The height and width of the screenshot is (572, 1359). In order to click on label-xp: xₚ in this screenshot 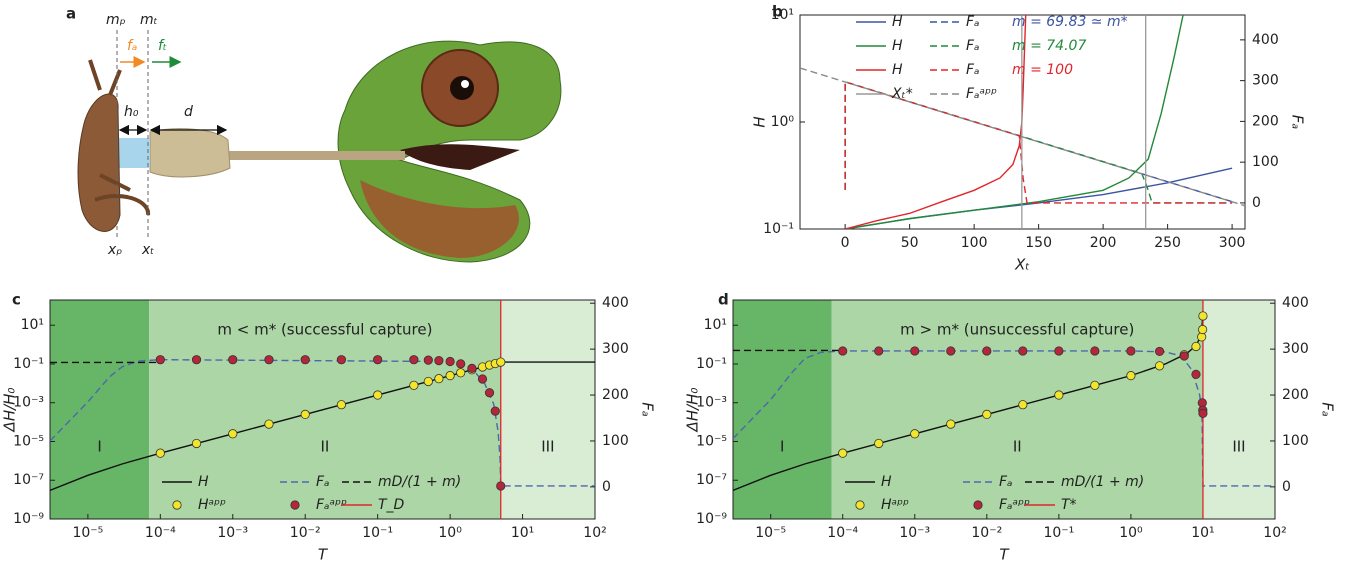, I will do `click(114, 250)`.